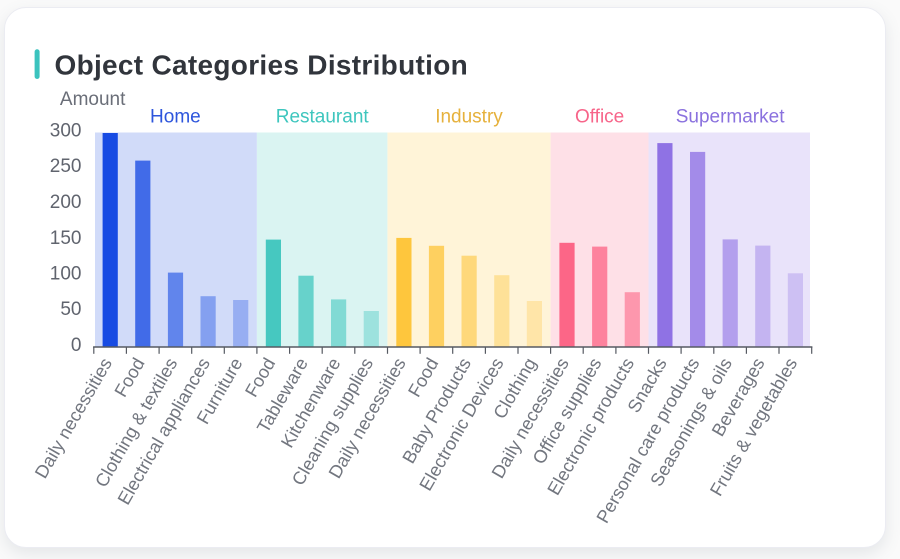 The image size is (900, 559). Describe the element at coordinates (70, 309) in the screenshot. I see `svg-text: 50` at that location.